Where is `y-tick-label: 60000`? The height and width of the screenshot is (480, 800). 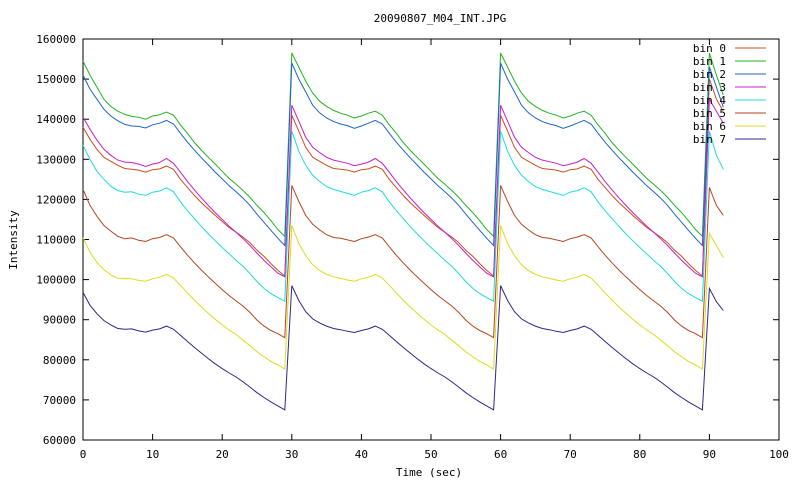 y-tick-label: 60000 is located at coordinates (59, 440).